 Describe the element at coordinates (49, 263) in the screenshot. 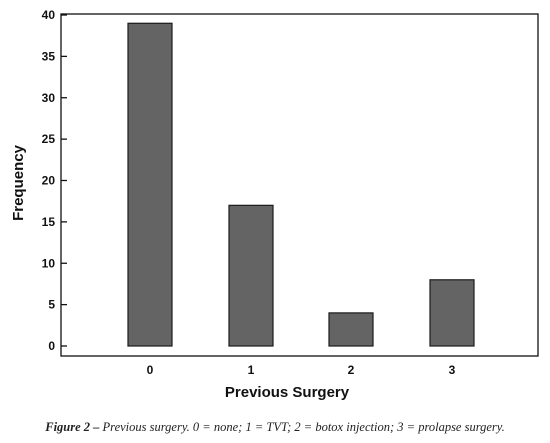

I see `y-tick-label: 10` at that location.